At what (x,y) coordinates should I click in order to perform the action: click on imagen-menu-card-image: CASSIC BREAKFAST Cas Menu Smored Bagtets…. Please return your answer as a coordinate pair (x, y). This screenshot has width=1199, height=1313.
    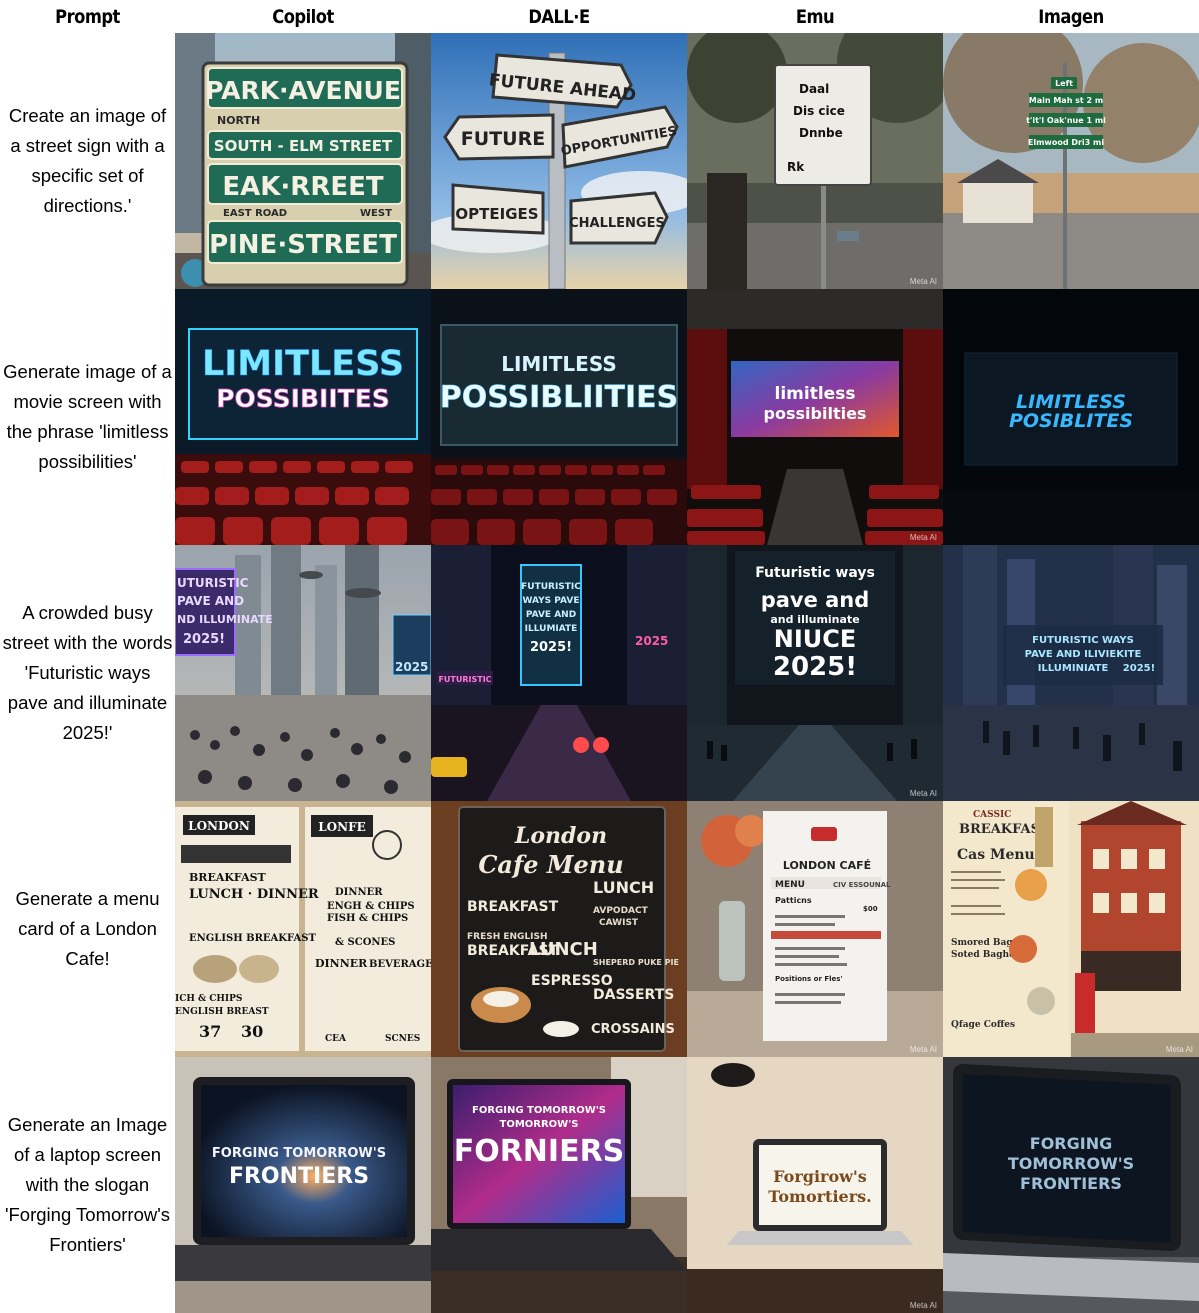
    Looking at the image, I should click on (1071, 929).